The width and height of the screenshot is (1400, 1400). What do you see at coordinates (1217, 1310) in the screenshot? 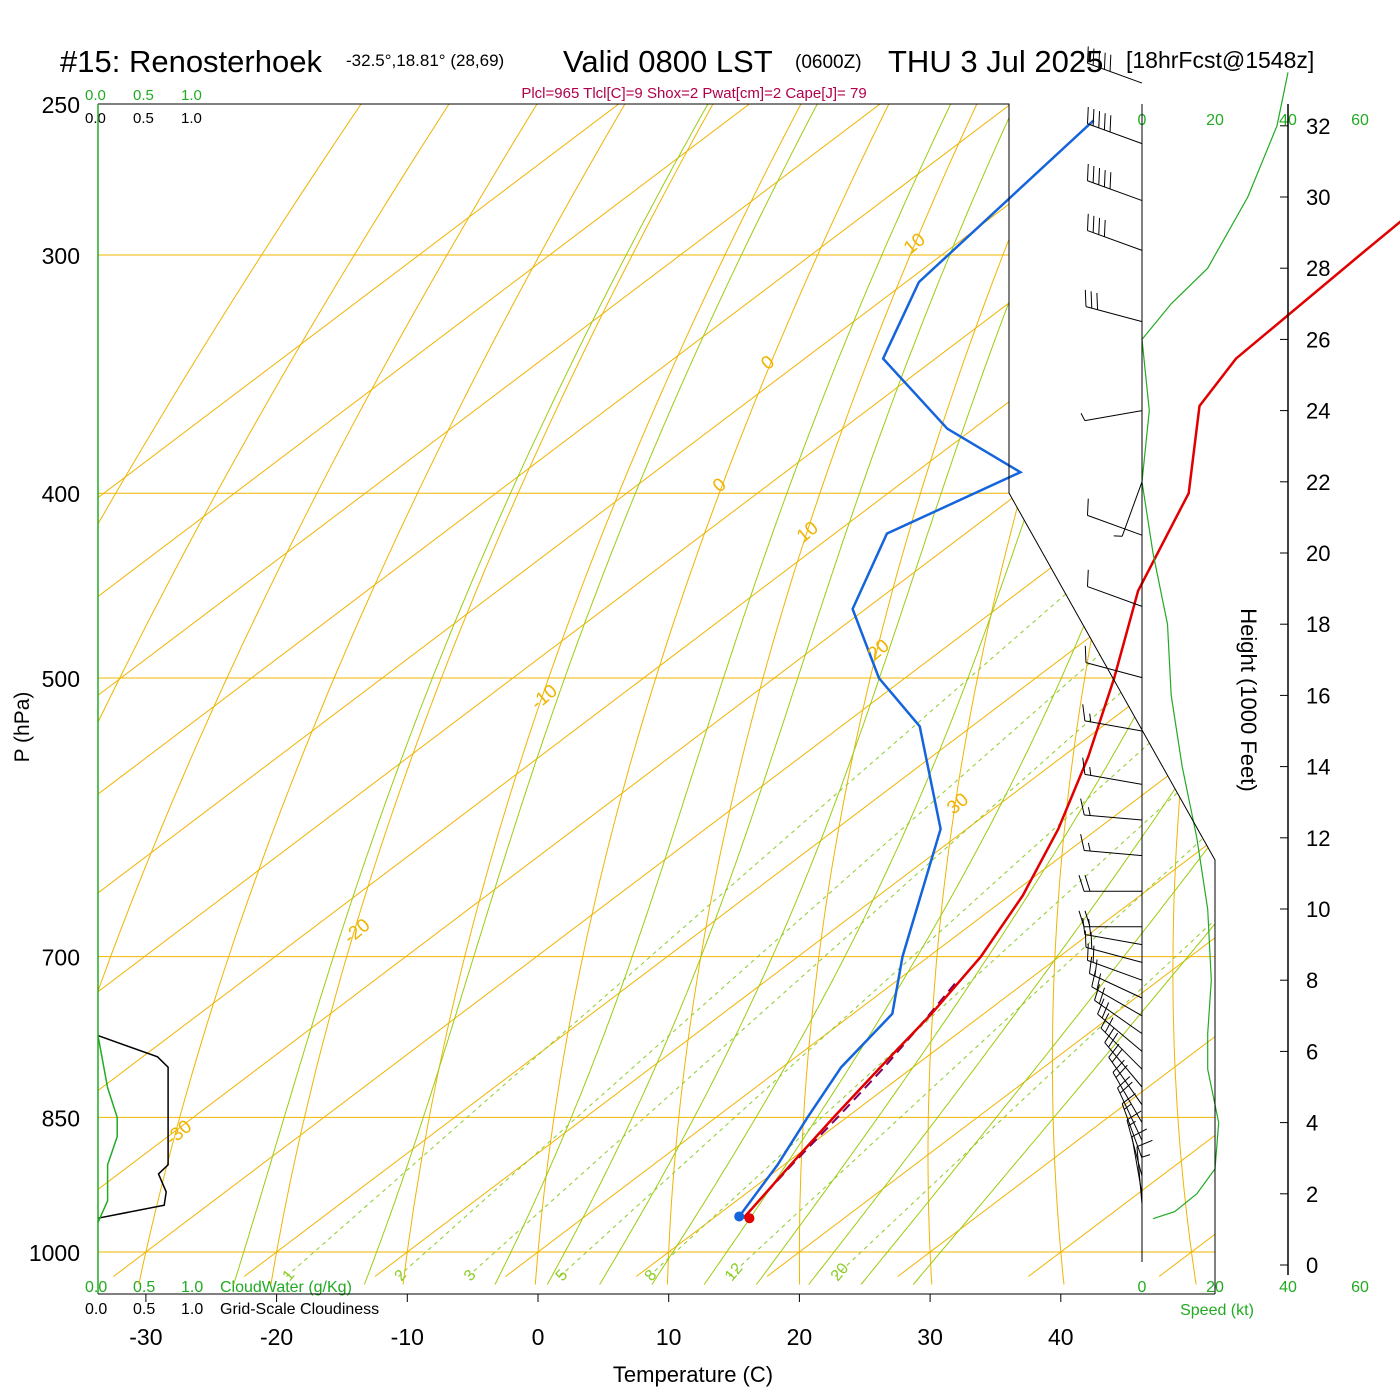
I see `speed-axis-label: Speed (kt)` at bounding box center [1217, 1310].